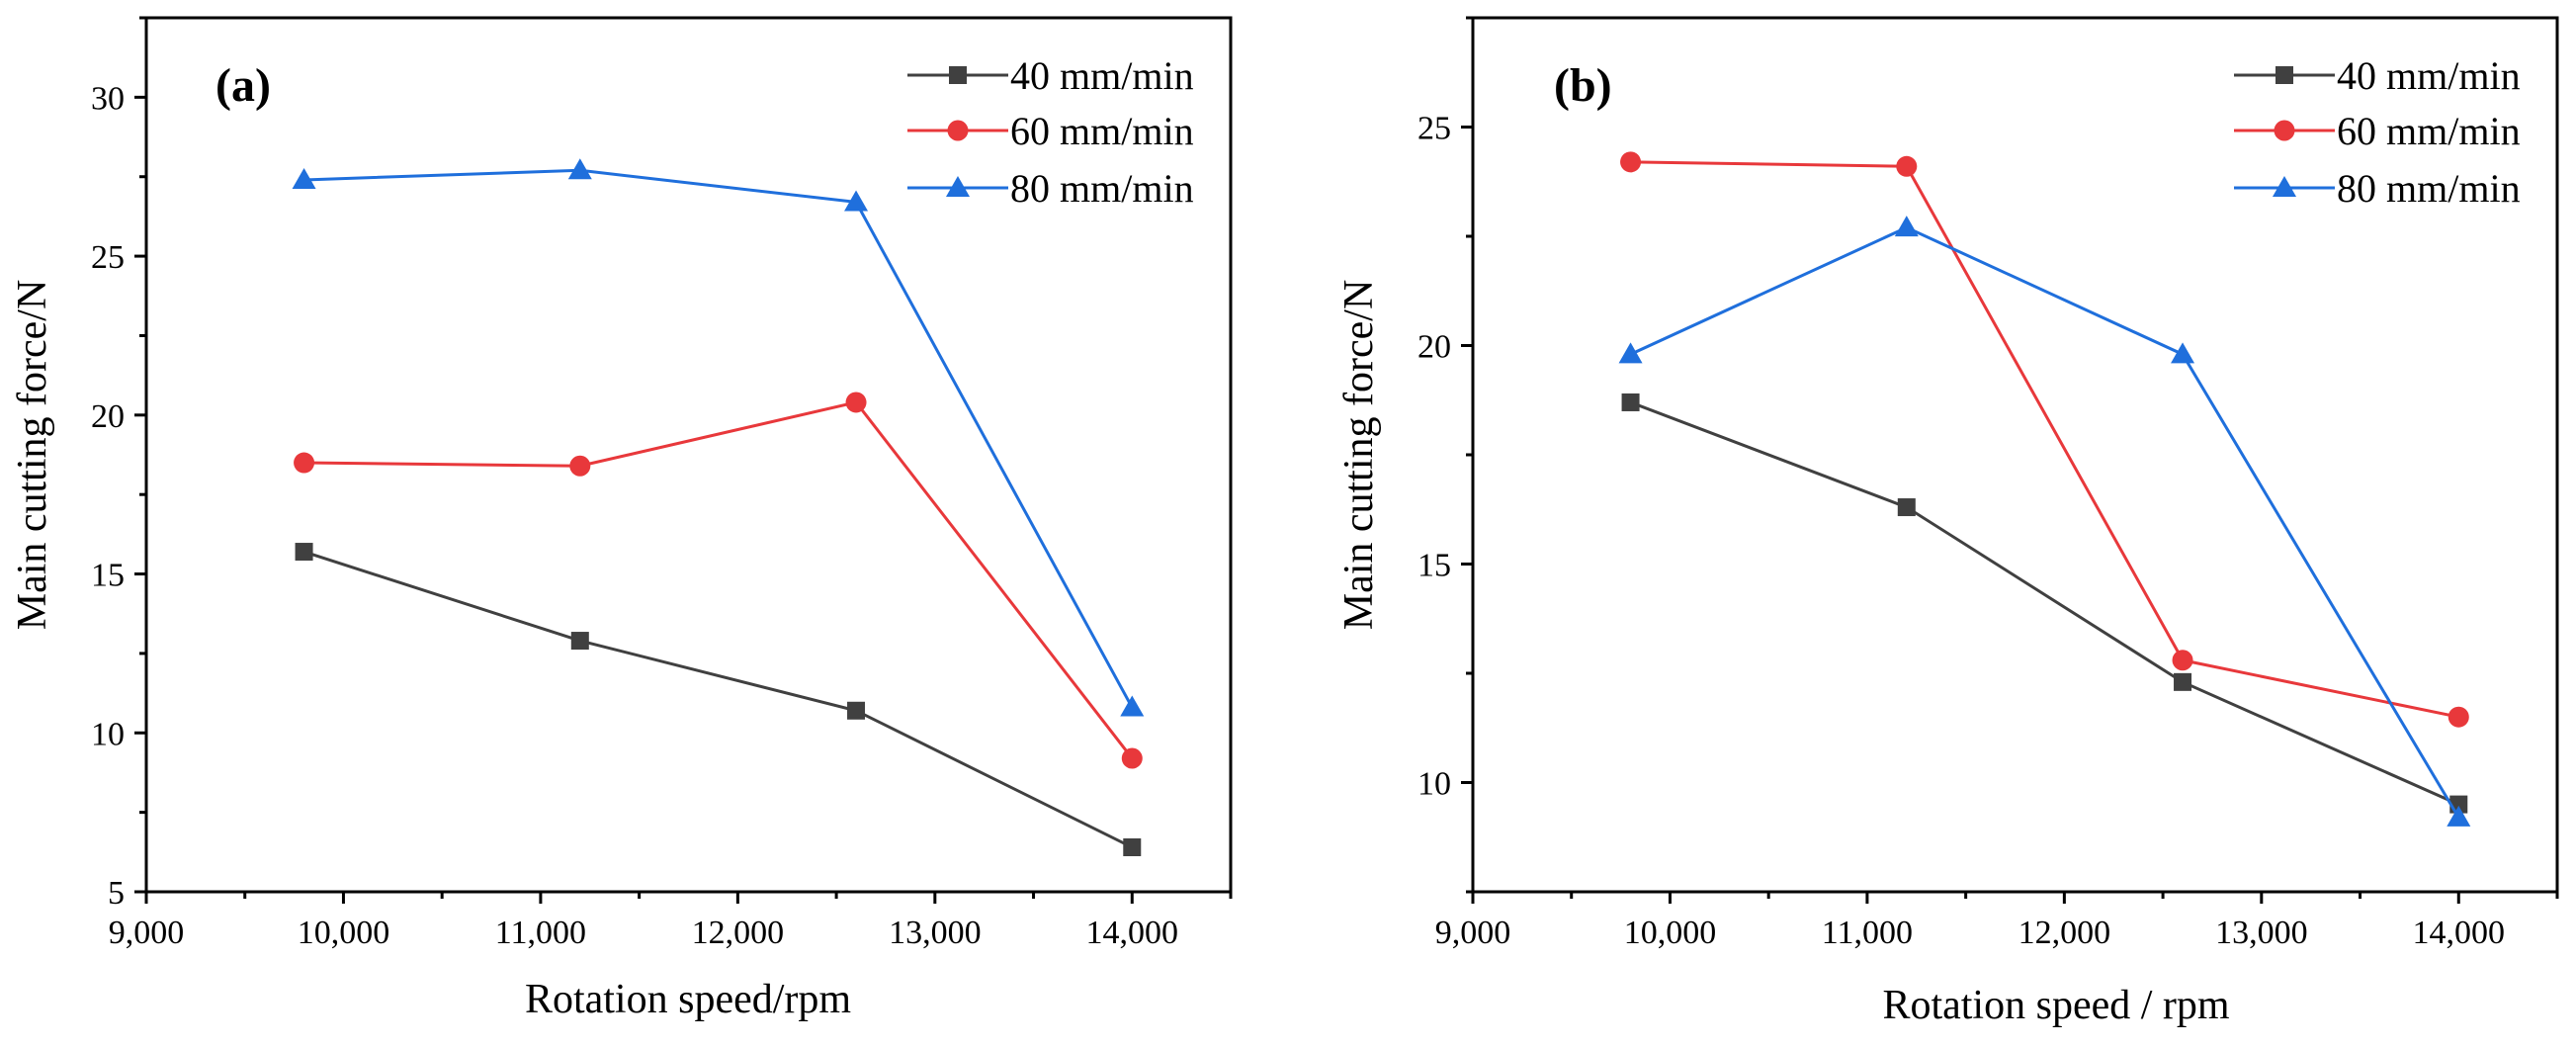 The height and width of the screenshot is (1048, 2576). I want to click on y-axis-ticks: 5 10 15 20 25 30, so click(118, 464).